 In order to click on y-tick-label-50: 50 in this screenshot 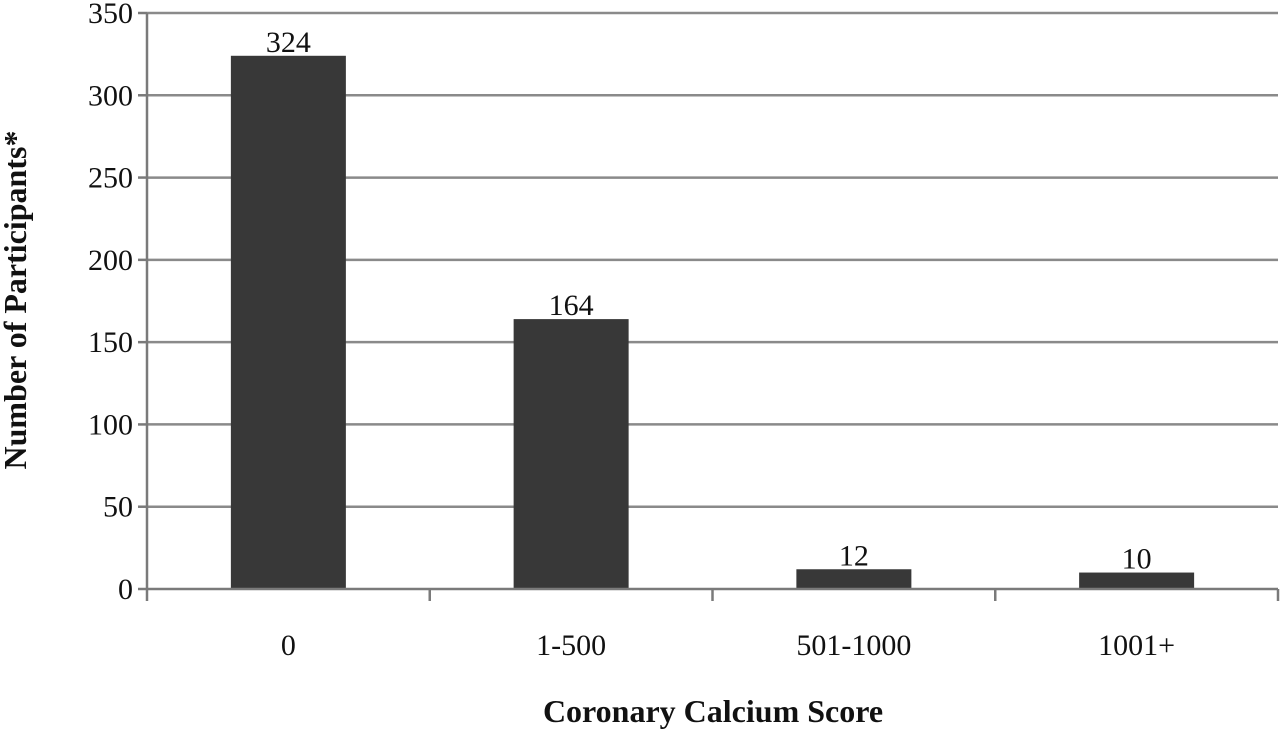, I will do `click(118, 507)`.